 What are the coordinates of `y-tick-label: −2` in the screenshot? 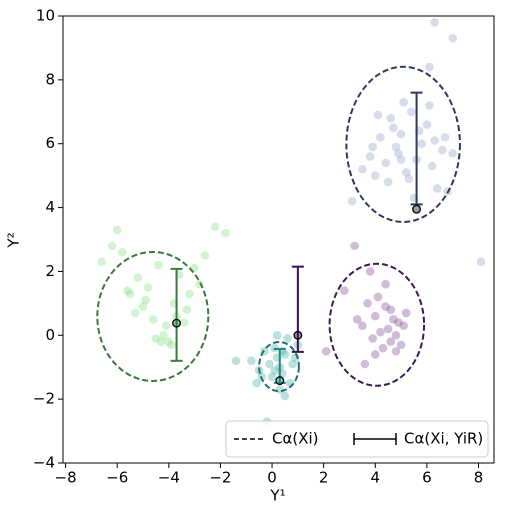 It's located at (44, 399).